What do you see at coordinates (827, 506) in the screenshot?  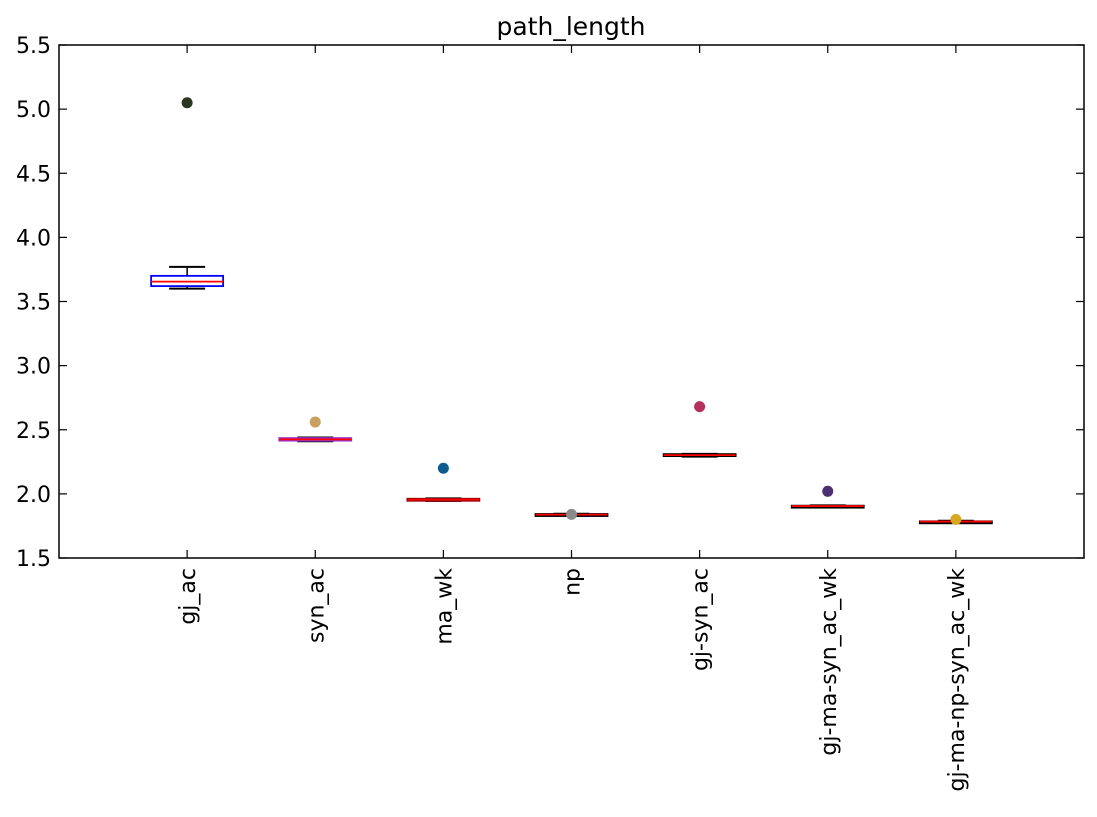 I see `box-gj-ma-syn_ac_wk` at bounding box center [827, 506].